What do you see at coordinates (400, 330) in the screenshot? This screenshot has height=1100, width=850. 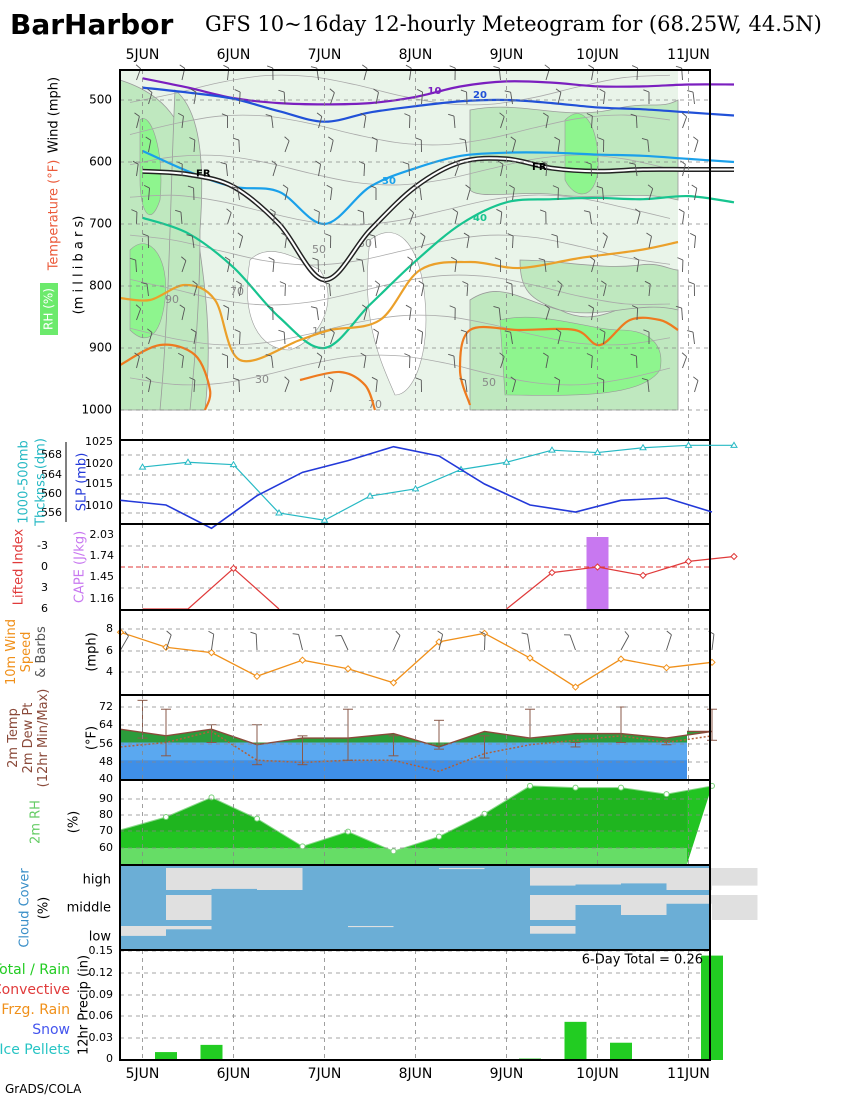 I see `rh-contour` at bounding box center [400, 330].